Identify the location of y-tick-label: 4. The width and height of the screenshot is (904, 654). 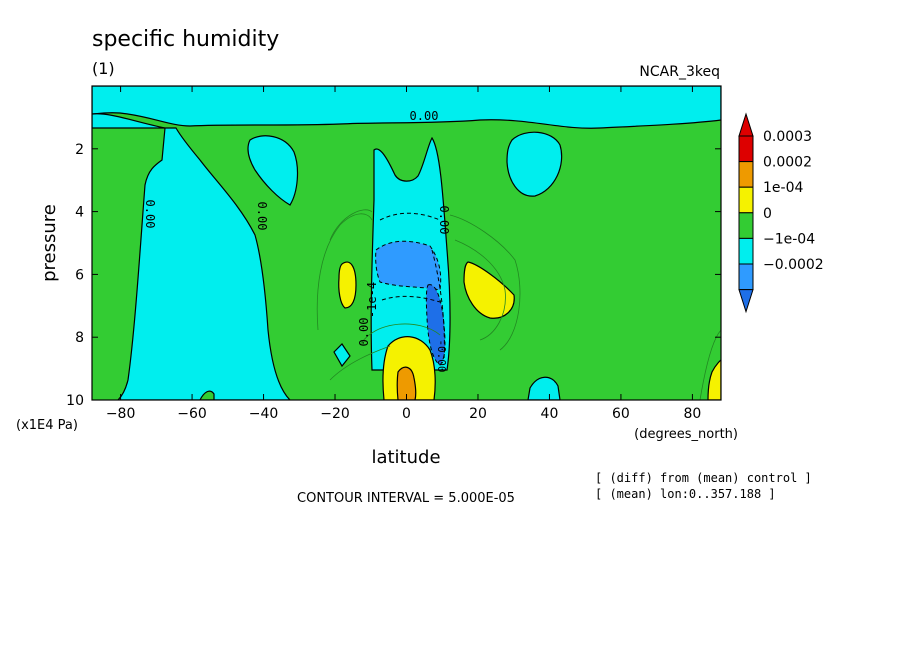
(79, 213).